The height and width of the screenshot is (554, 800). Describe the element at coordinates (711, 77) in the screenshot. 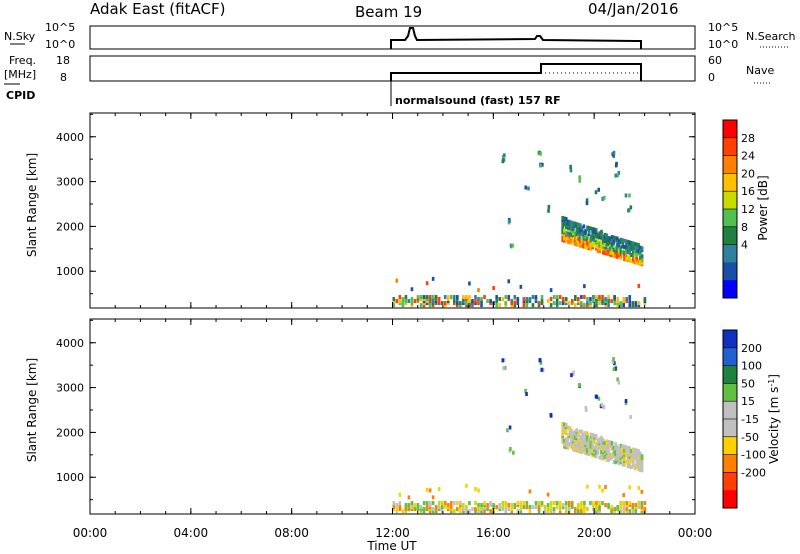

I see `nave-tick-bottom: 0` at that location.